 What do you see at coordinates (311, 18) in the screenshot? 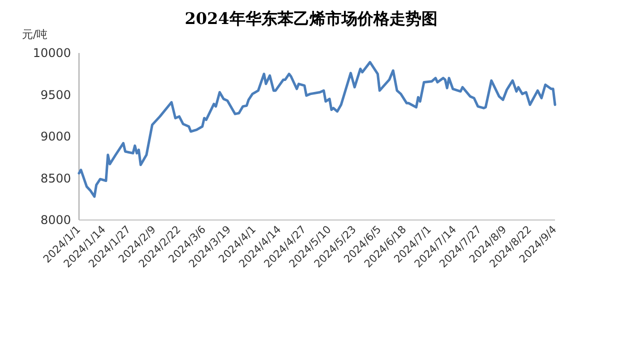
I see `title: 2024年华东苯乙烯市场价格走势图` at bounding box center [311, 18].